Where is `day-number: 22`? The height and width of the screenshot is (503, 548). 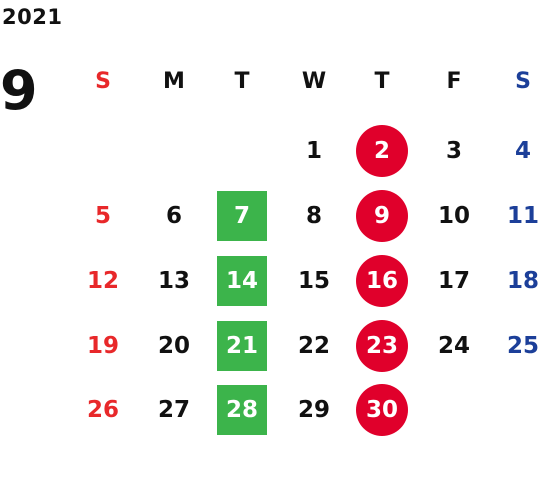 day-number: 22 is located at coordinates (313, 346).